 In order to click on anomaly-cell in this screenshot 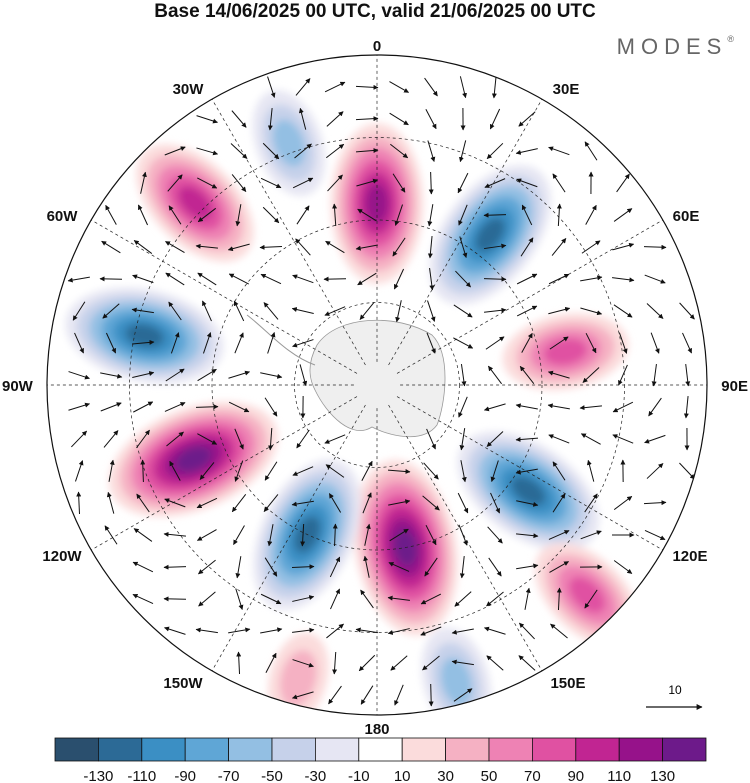, I will do `click(193, 459)`.